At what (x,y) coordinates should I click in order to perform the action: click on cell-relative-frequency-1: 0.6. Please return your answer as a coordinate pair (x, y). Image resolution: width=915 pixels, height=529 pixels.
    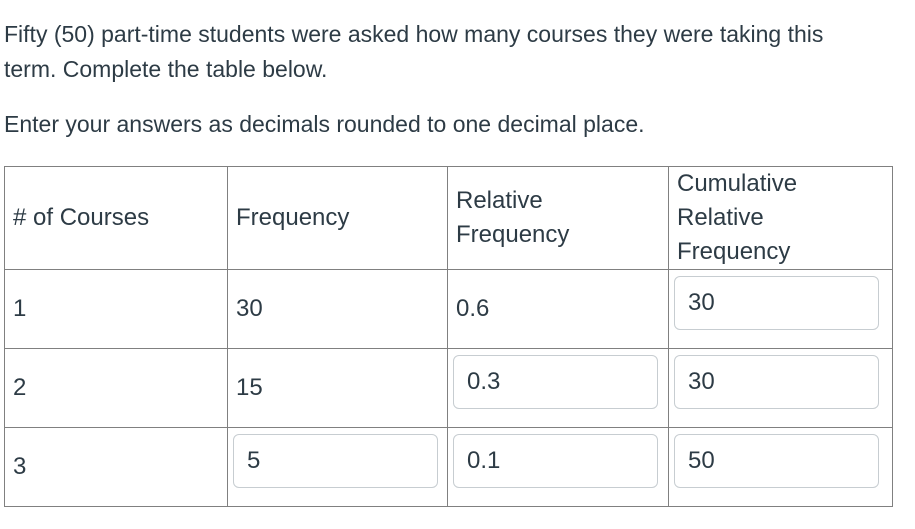
    Looking at the image, I should click on (558, 309).